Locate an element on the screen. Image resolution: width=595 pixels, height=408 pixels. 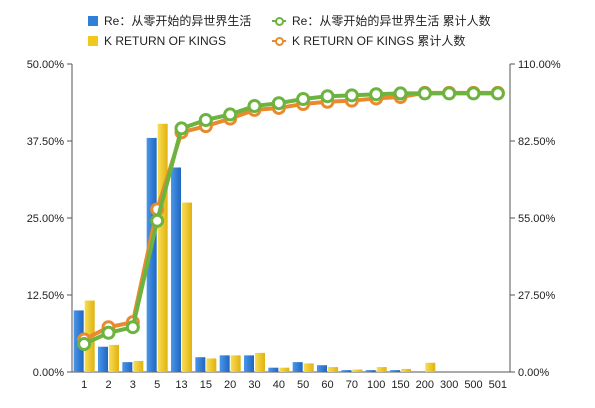
left-tick-label: 50.00% is located at coordinates (46, 65).